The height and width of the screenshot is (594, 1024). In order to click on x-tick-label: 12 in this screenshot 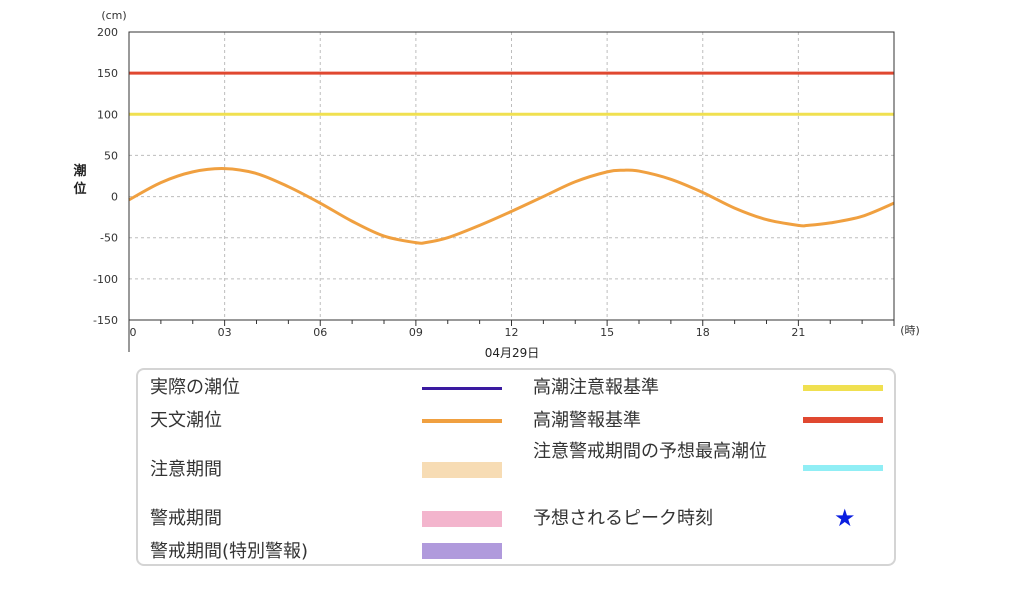, I will do `click(512, 332)`.